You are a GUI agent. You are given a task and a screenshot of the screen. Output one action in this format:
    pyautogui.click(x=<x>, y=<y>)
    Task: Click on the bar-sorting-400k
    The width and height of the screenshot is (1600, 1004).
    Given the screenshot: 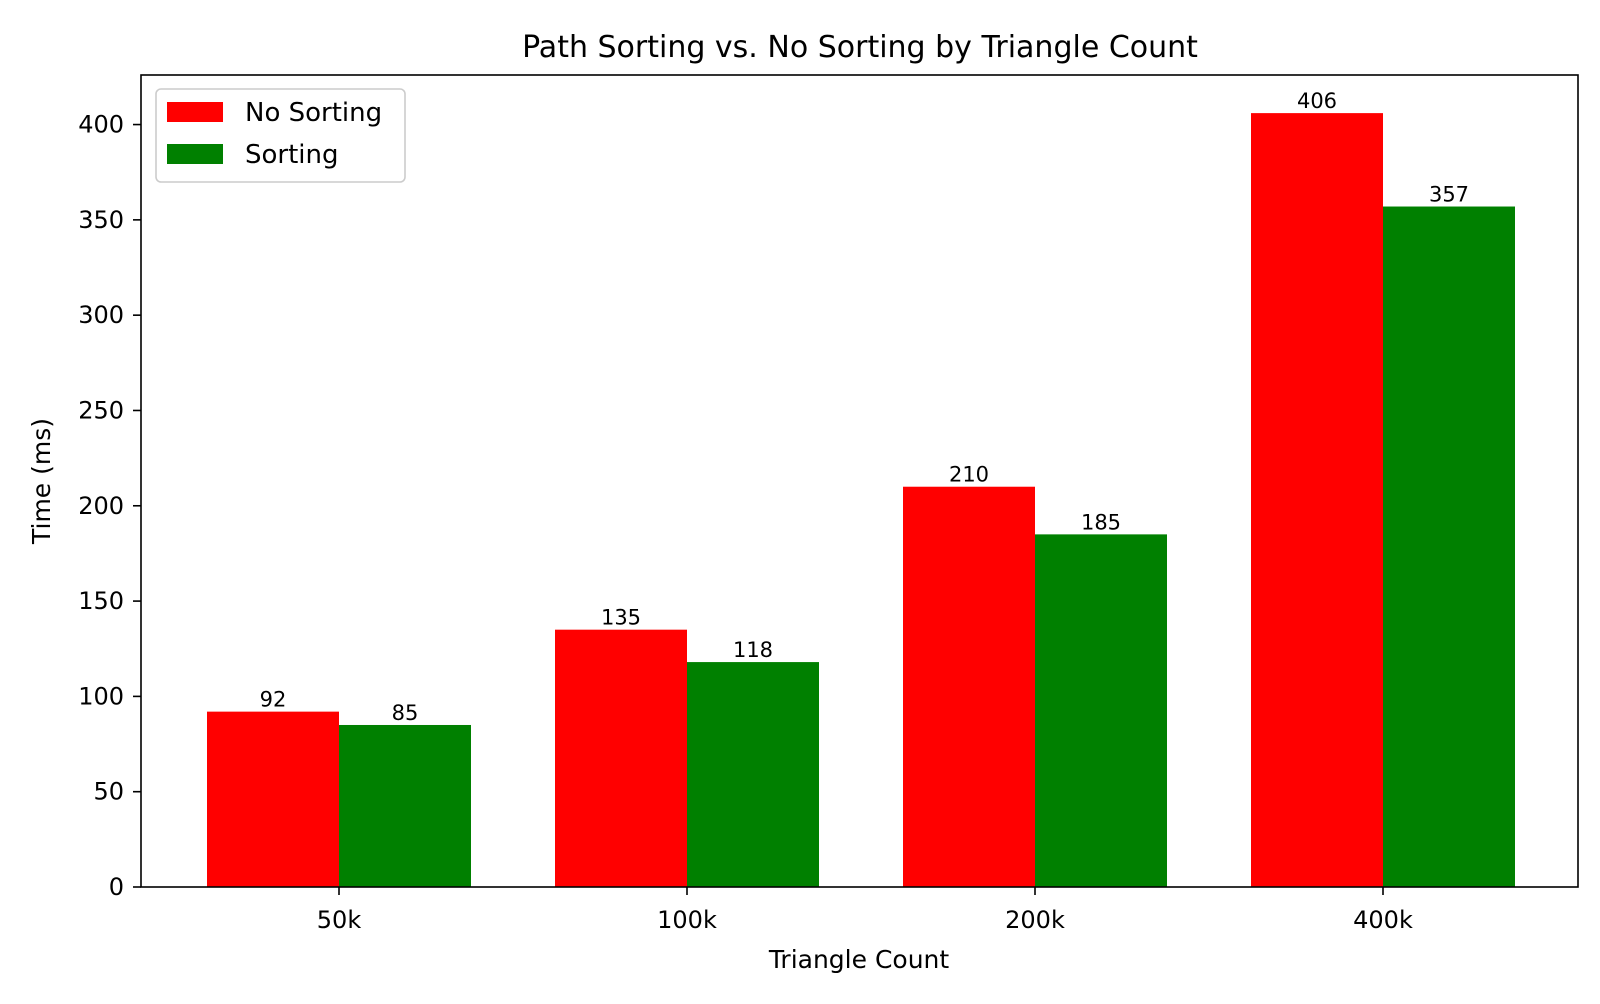 What is the action you would take?
    pyautogui.click(x=1449, y=547)
    